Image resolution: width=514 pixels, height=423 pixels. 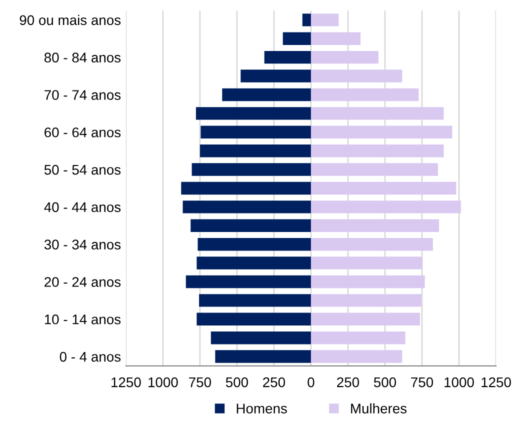 I want to click on y-tick-label: 90 ou mais anos, so click(x=70, y=20).